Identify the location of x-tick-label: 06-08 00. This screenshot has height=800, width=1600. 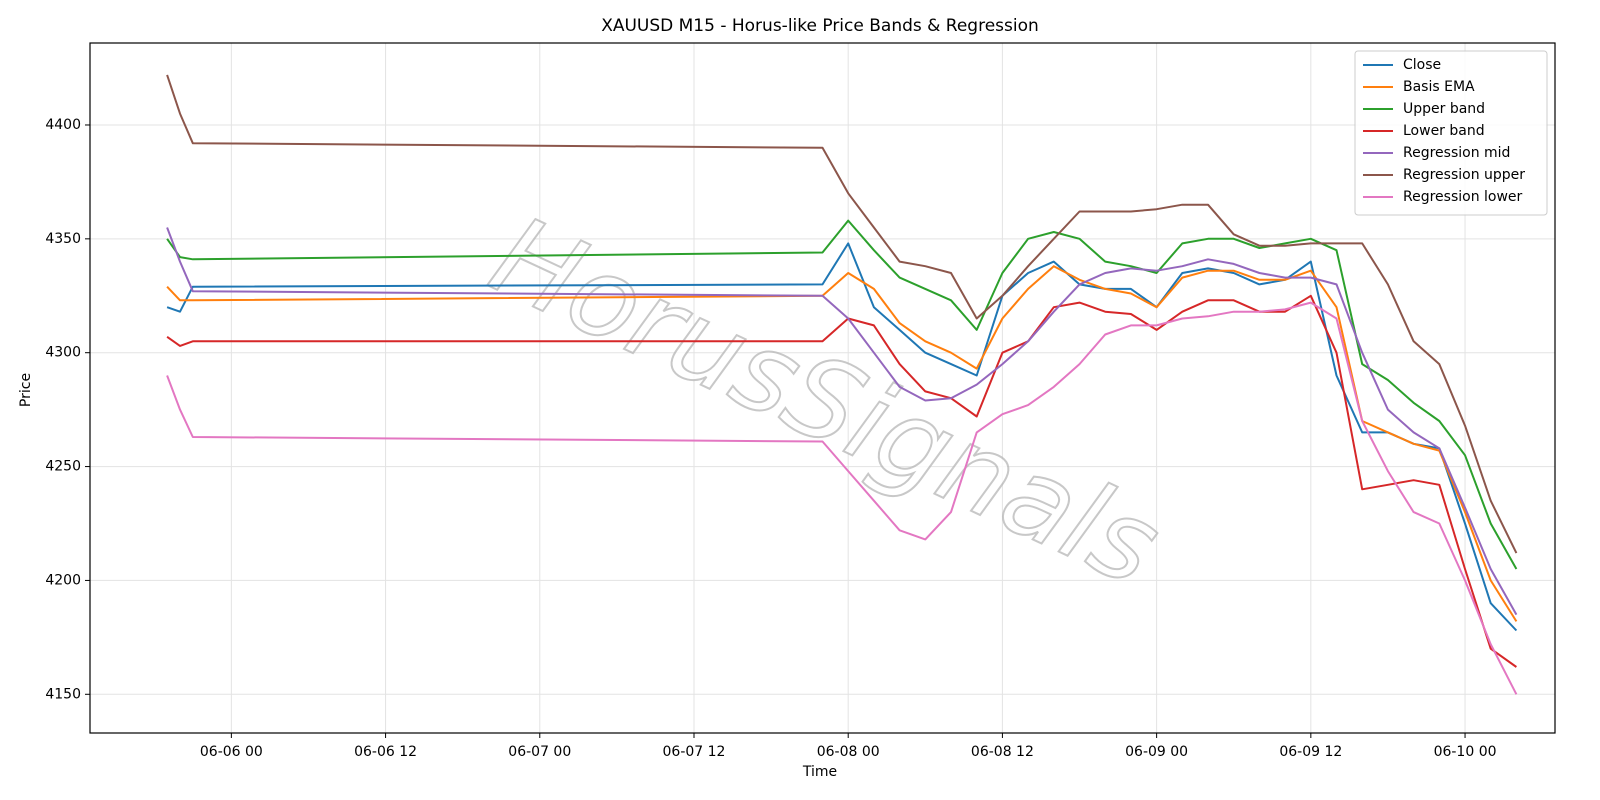
(848, 752).